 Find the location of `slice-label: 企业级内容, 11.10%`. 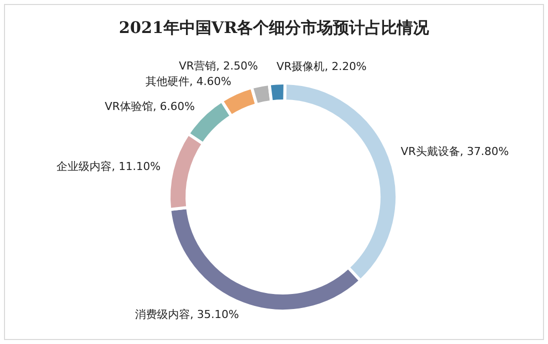

slice-label: 企业级内容, 11.10% is located at coordinates (108, 167).